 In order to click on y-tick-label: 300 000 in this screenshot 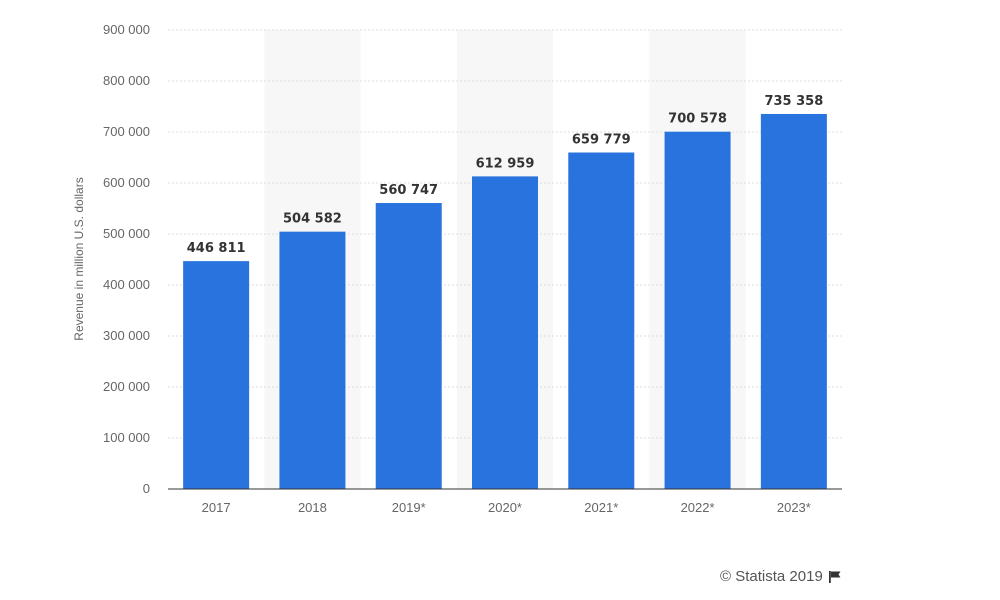, I will do `click(126, 335)`.